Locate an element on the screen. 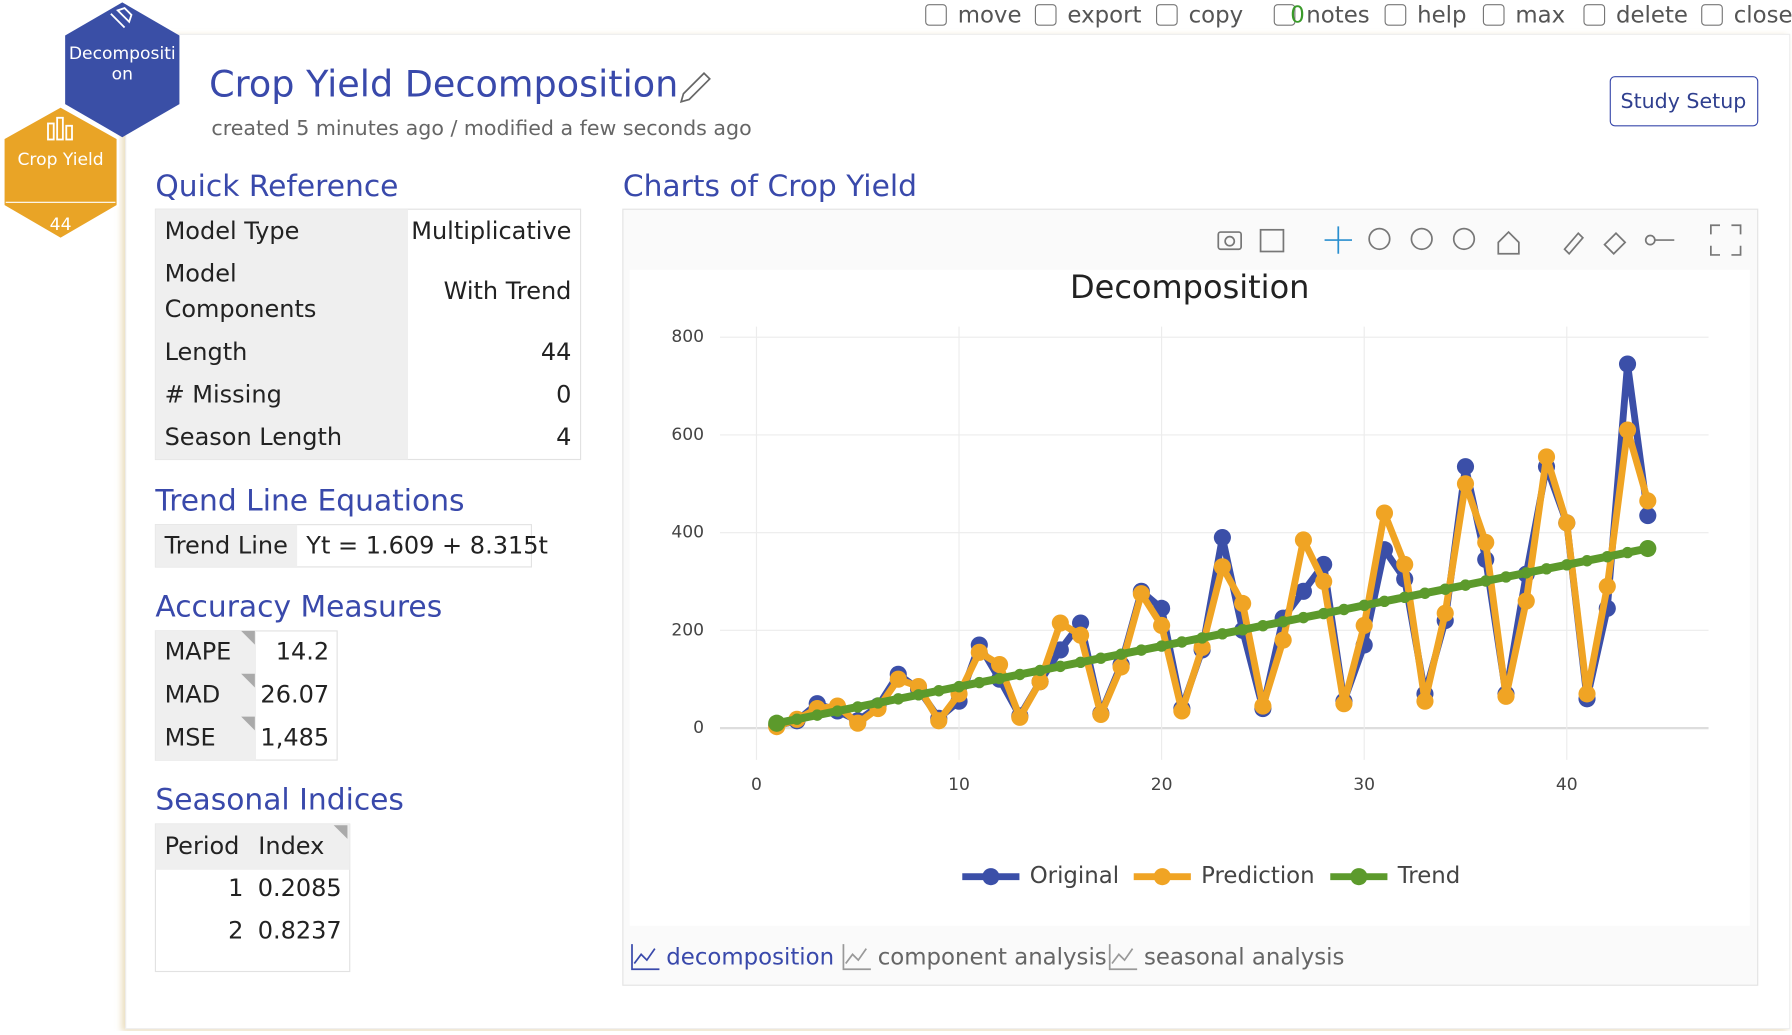  toolbar-item: notes is located at coordinates (1337, 16).